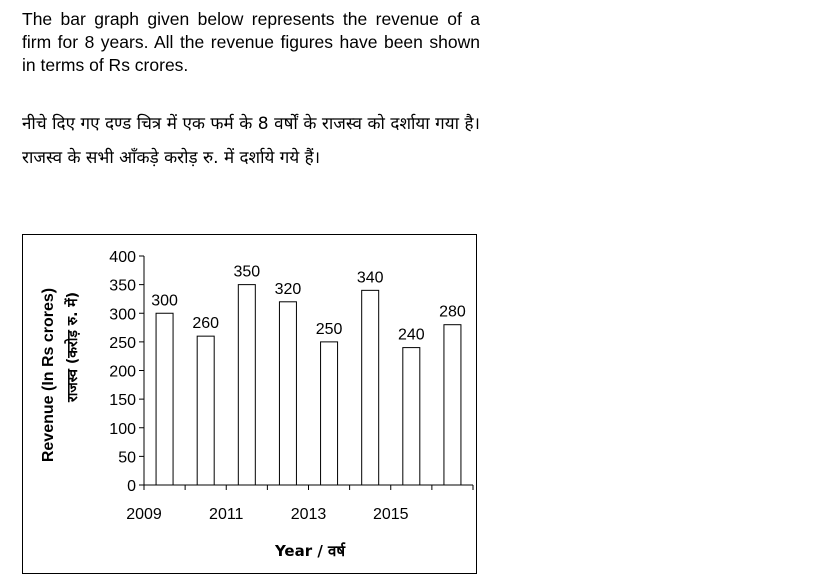  I want to click on y-tick-label: 0, so click(131, 486).